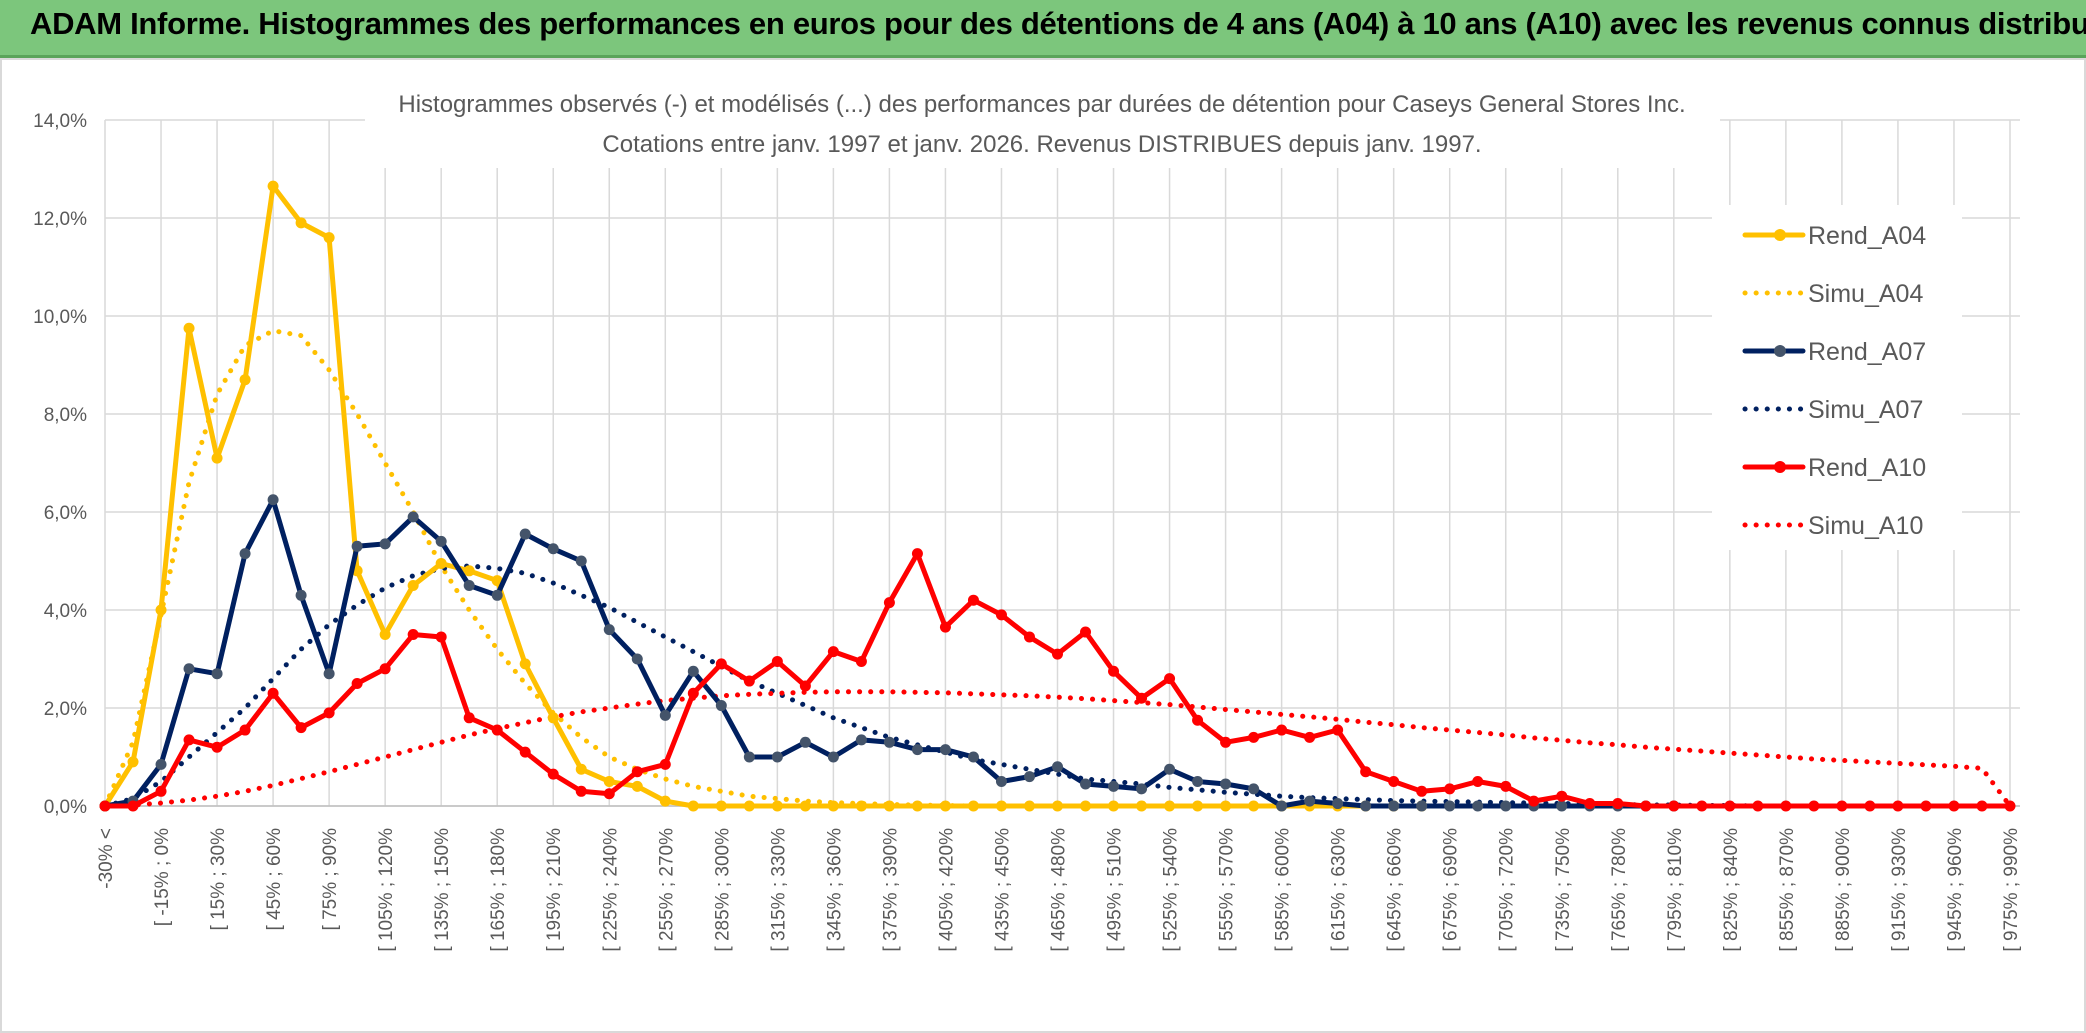 The height and width of the screenshot is (1033, 2086). I want to click on legend-item-rend-a10: Rend_A10, so click(1834, 468).